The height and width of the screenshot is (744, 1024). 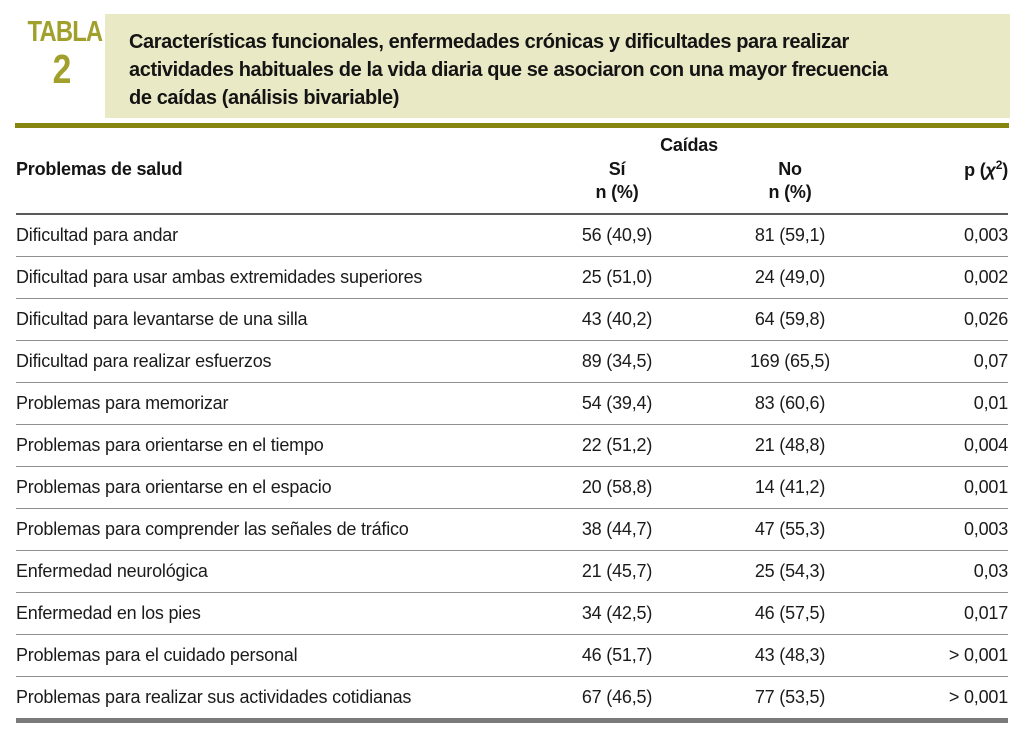 I want to click on row-si-value: 21 (45,7), so click(x=617, y=571).